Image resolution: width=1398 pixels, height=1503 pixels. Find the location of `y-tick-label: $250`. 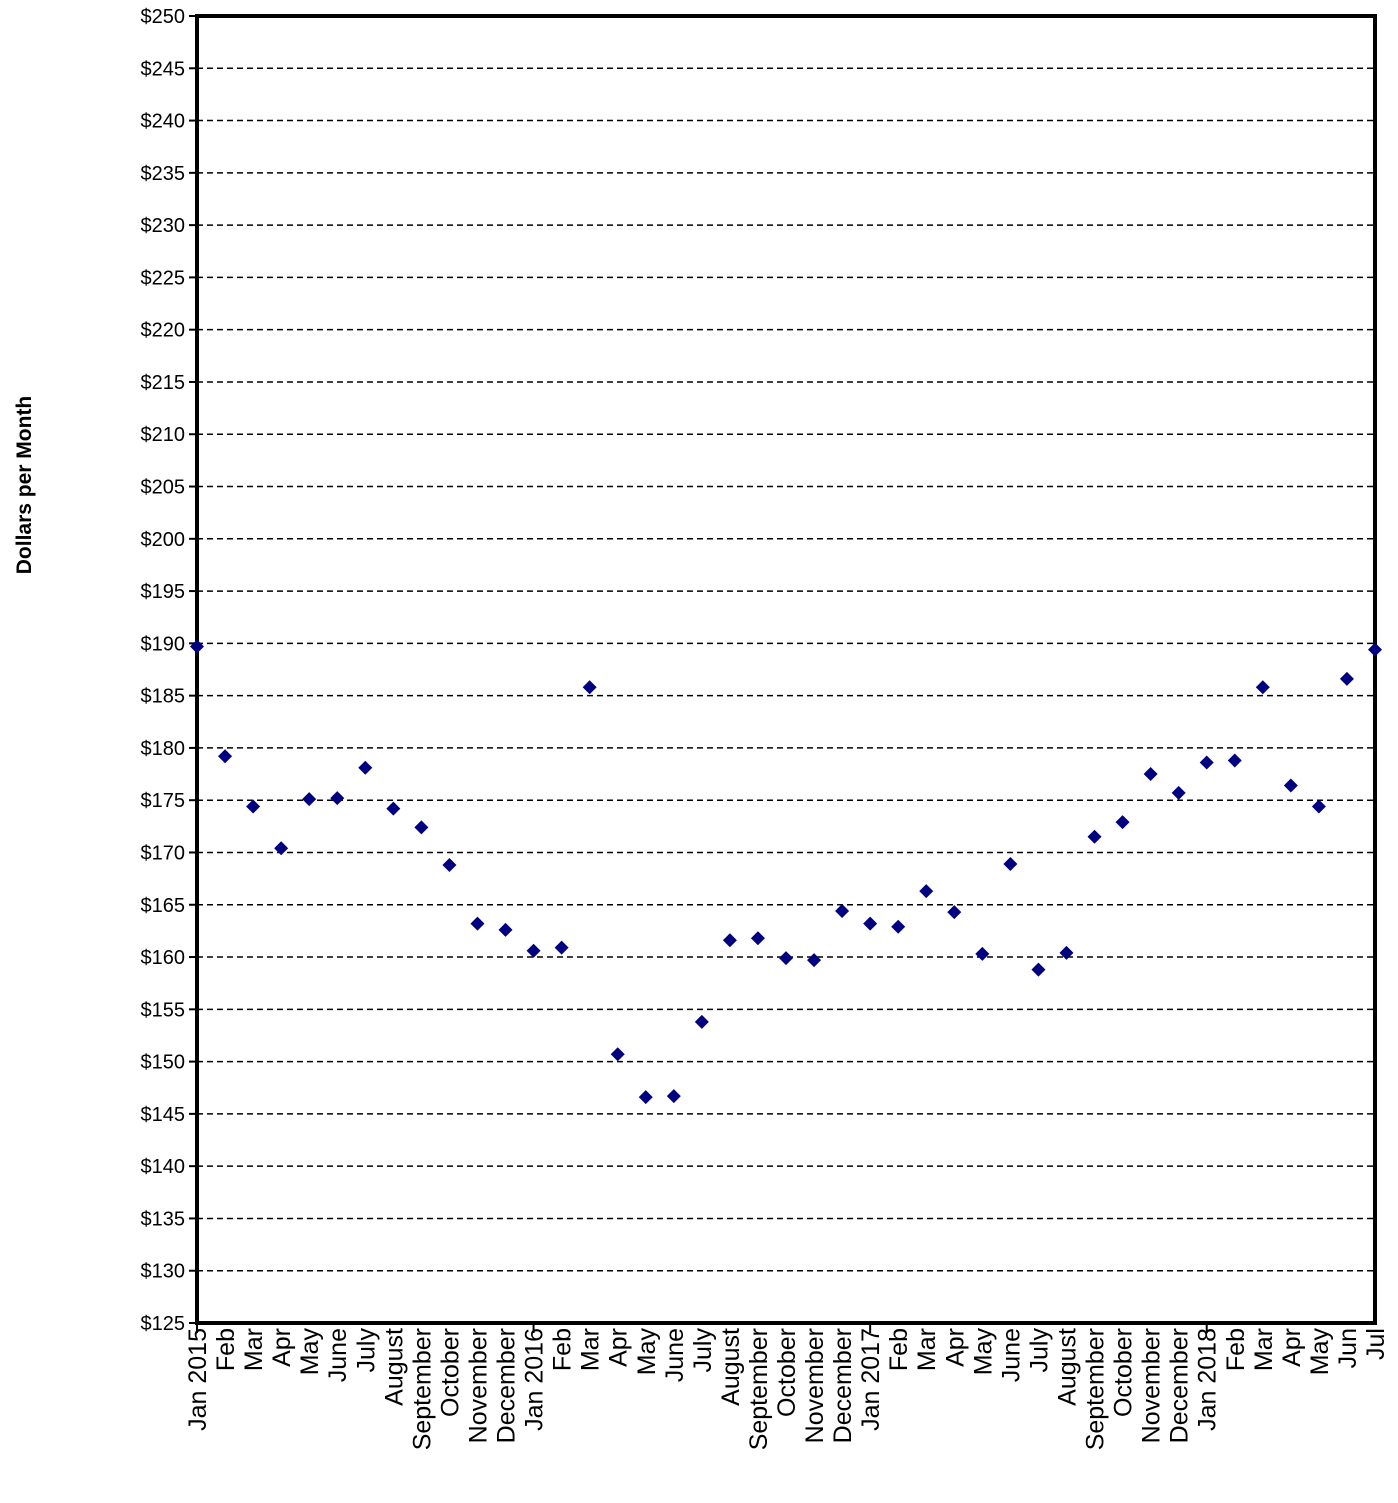

y-tick-label: $250 is located at coordinates (163, 17).